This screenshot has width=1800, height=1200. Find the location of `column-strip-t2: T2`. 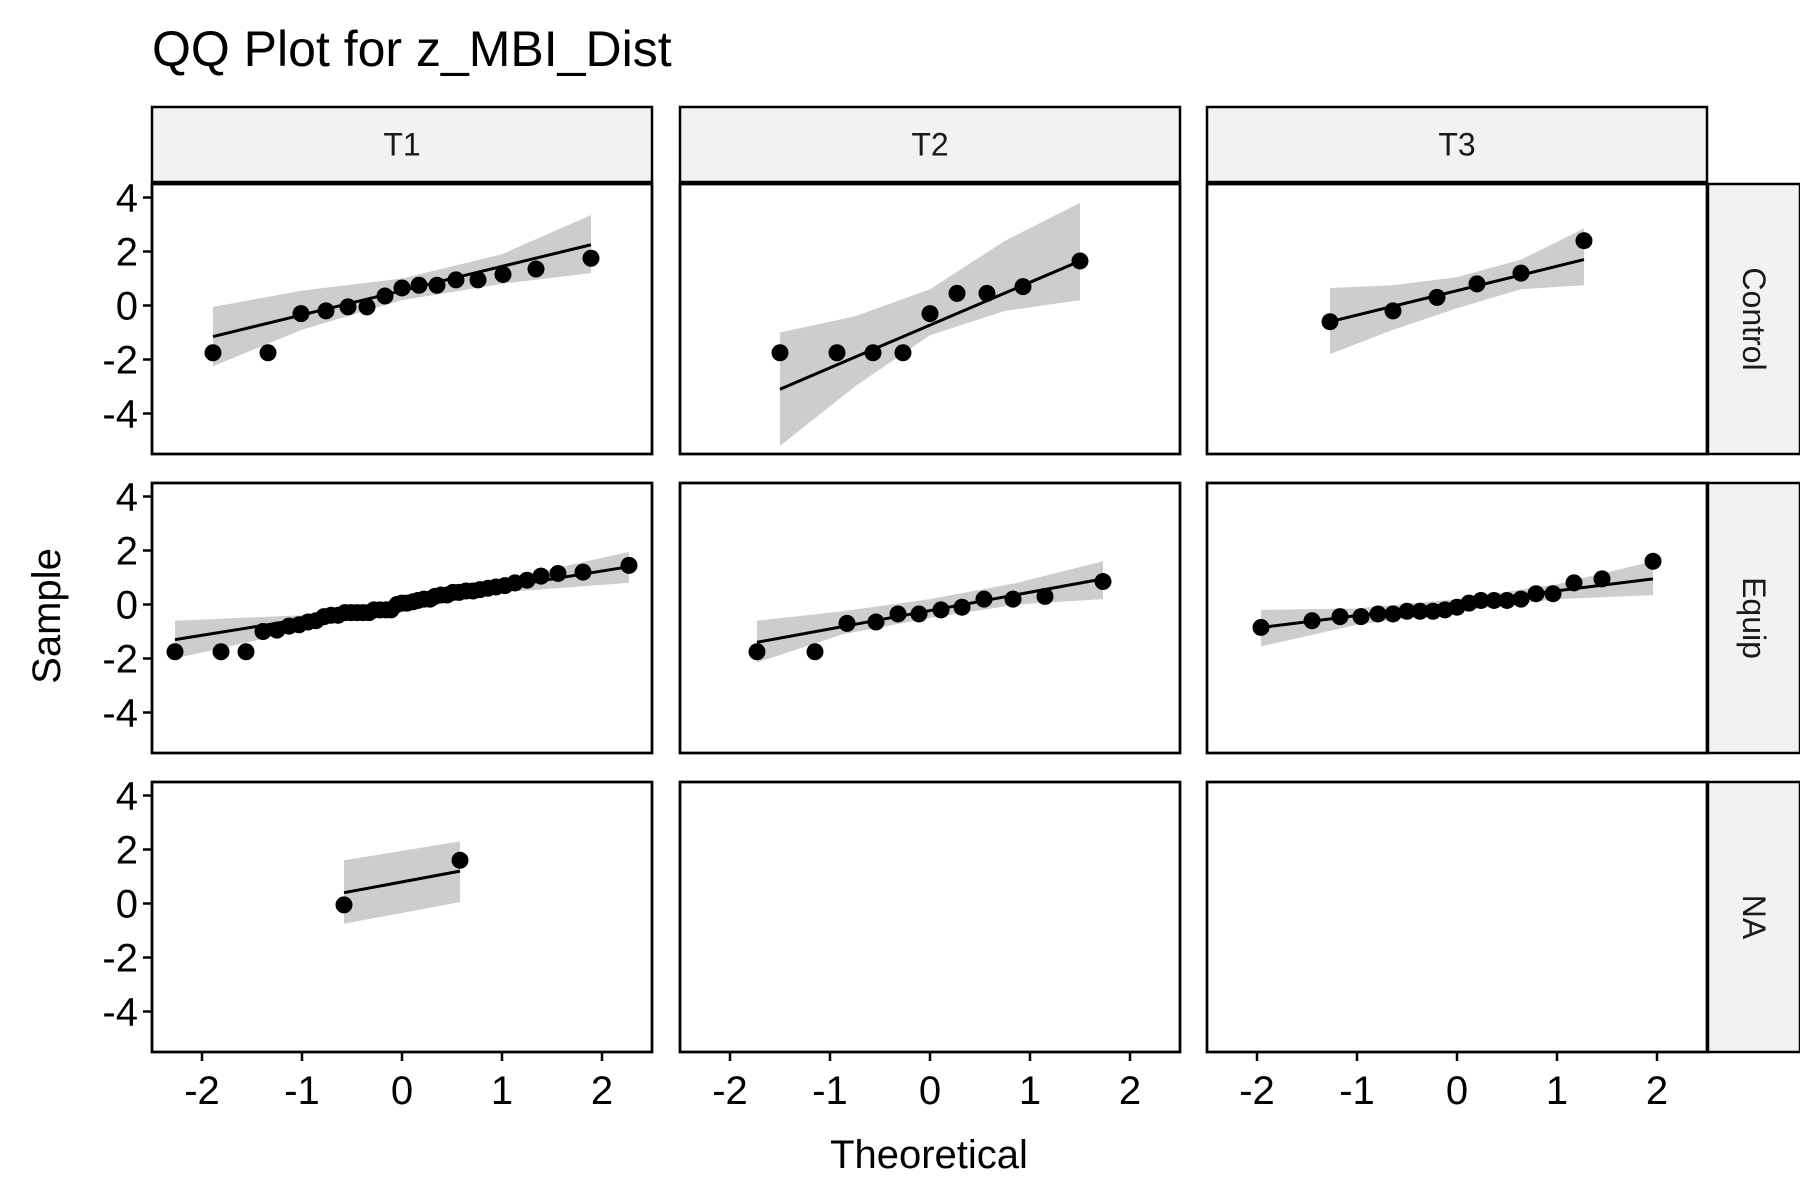

column-strip-t2: T2 is located at coordinates (930, 144).